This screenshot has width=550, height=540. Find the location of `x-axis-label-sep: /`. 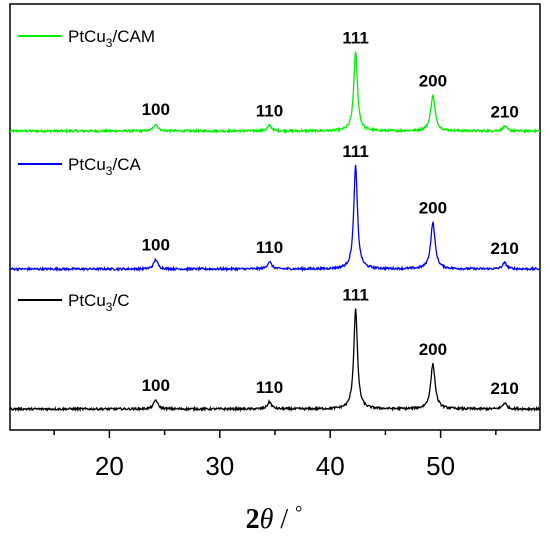

x-axis-label-sep: / is located at coordinates (284, 519).